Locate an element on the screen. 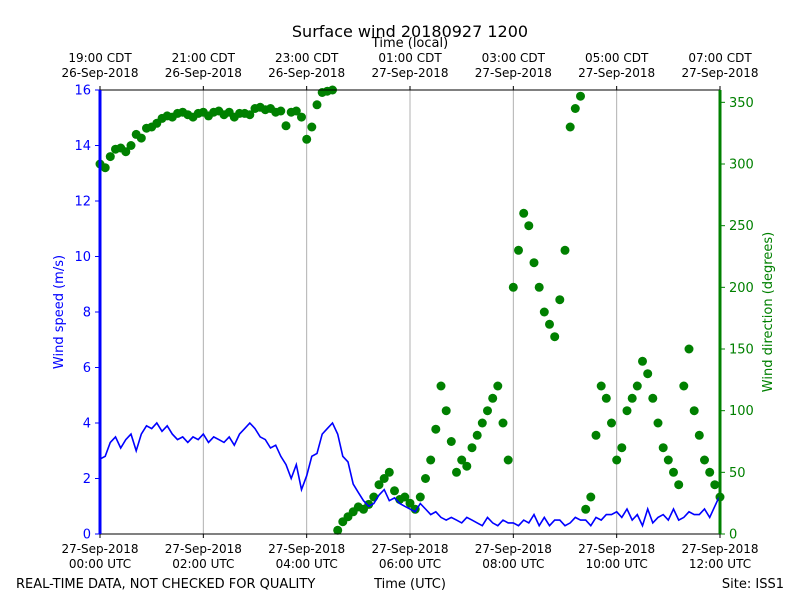 Image resolution: width=800 pixels, height=600 pixels. y-right-tick-label: 50 is located at coordinates (737, 473).